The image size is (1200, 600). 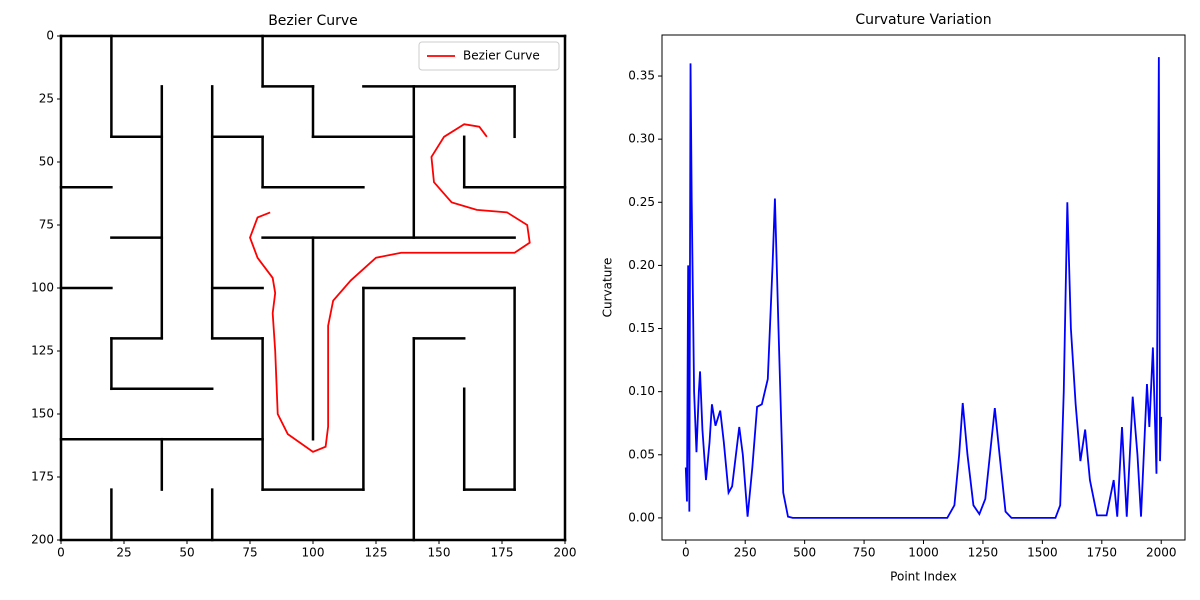 I want to click on y-tick-label: 175, so click(x=42, y=477).